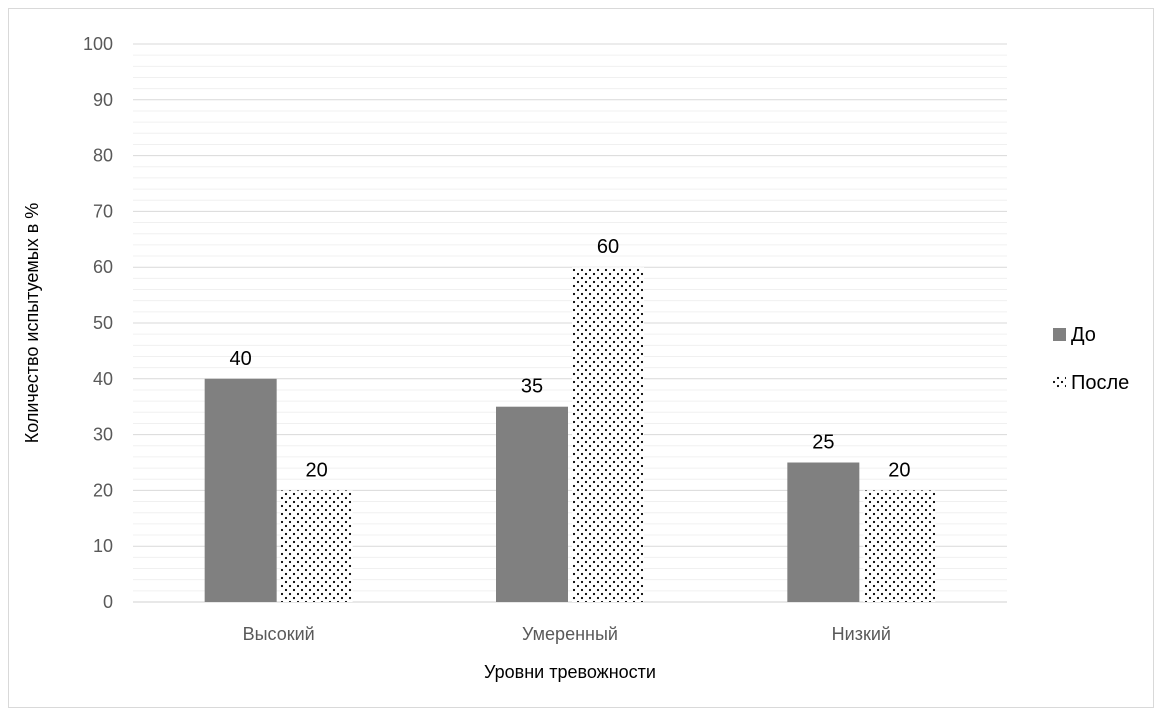  I want to click on y-tick-label: 90, so click(103, 100).